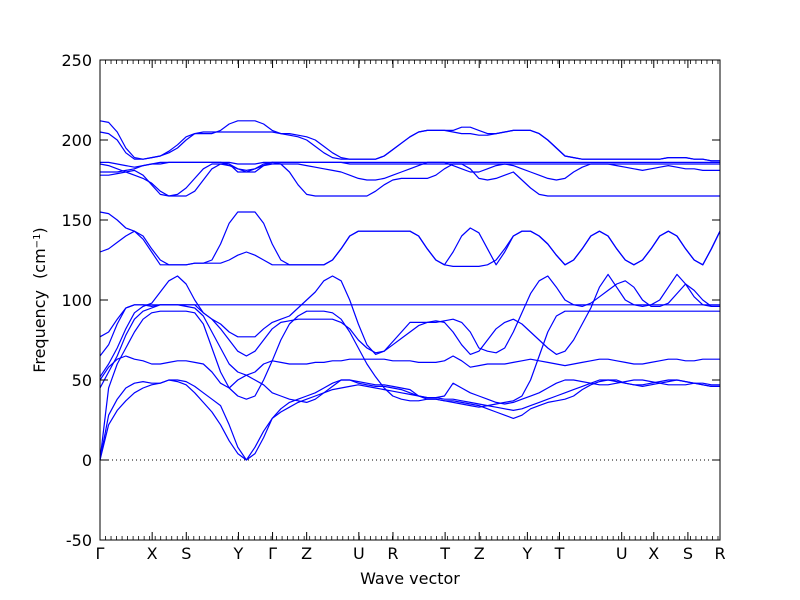 Image resolution: width=800 pixels, height=600 pixels. Describe the element at coordinates (76, 220) in the screenshot. I see `y-tick-label: 150` at that location.